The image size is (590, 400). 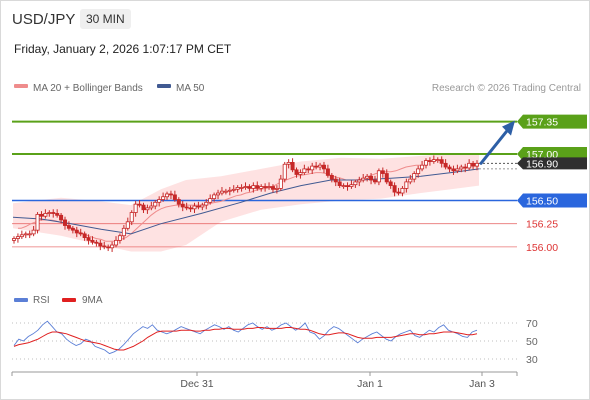 I want to click on rsi-tick-70: 70, so click(x=532, y=324).